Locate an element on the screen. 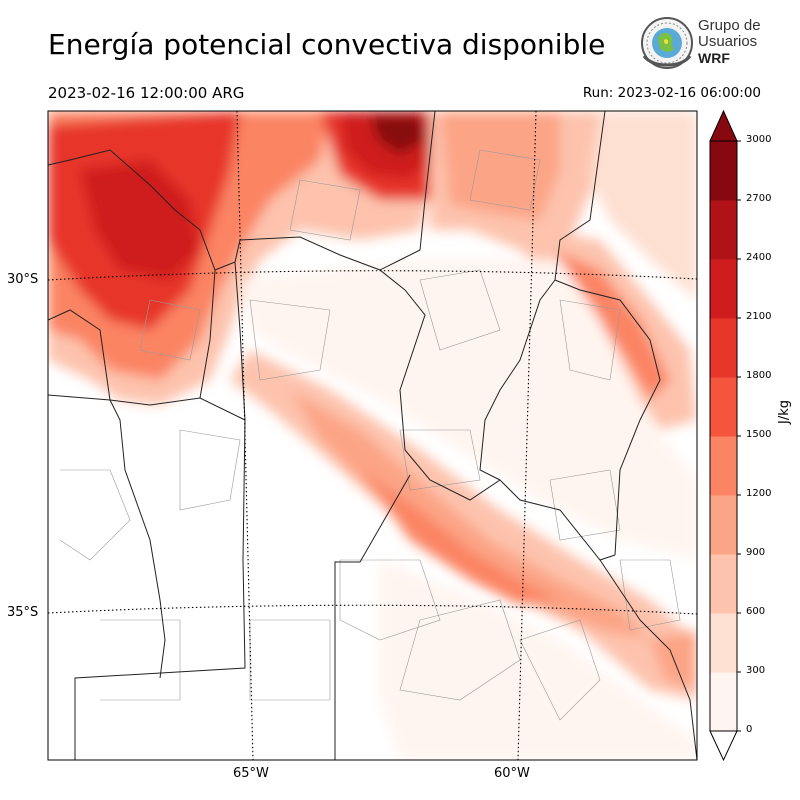  globe-seal-icon is located at coordinates (667, 43).